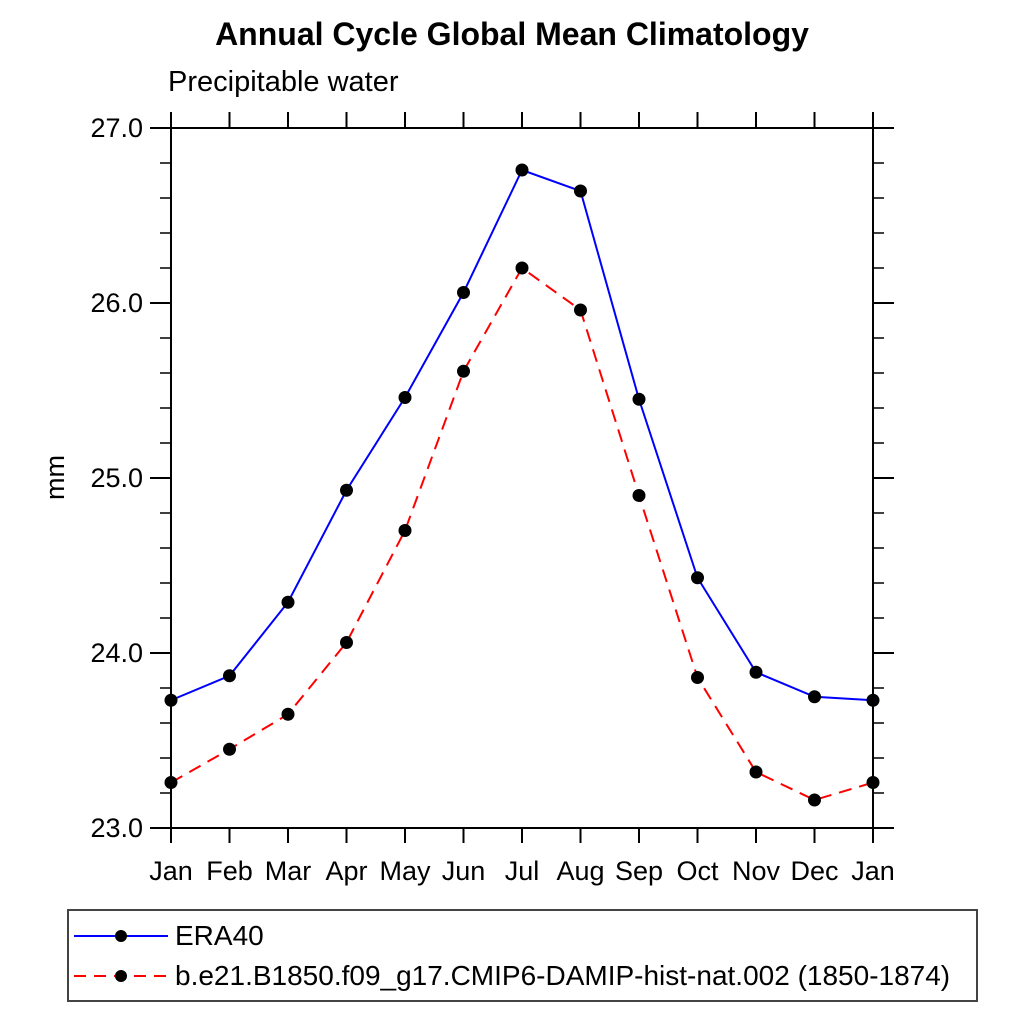 The image size is (1024, 1024). I want to click on legend-line-sample-solid, so click(121, 935).